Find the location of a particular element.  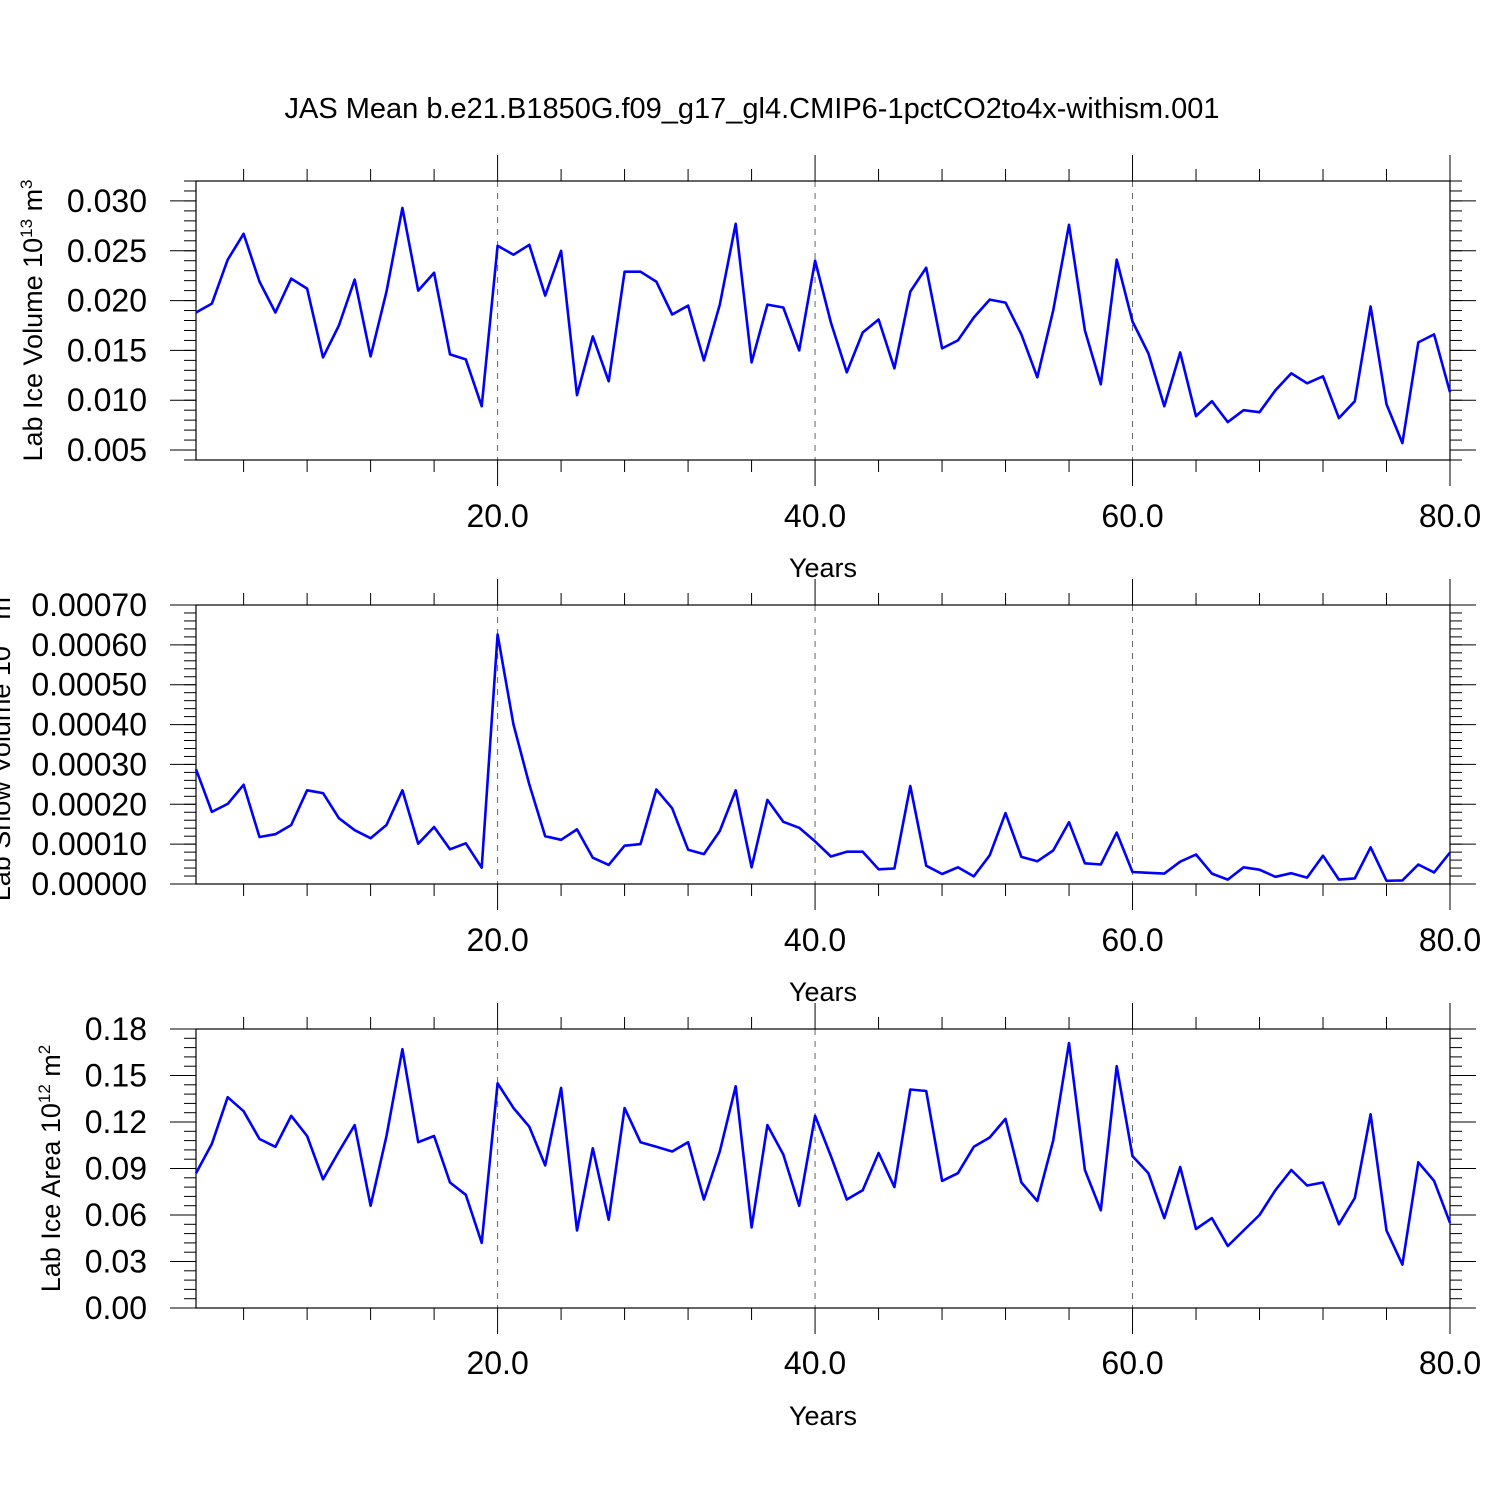

y-tick-label: 0.00050 is located at coordinates (89, 685).